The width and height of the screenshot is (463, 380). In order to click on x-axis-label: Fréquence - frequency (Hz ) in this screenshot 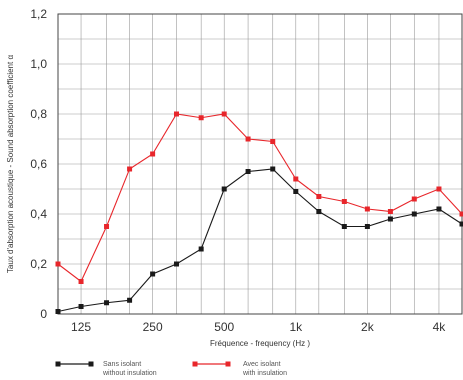, I will do `click(260, 343)`.